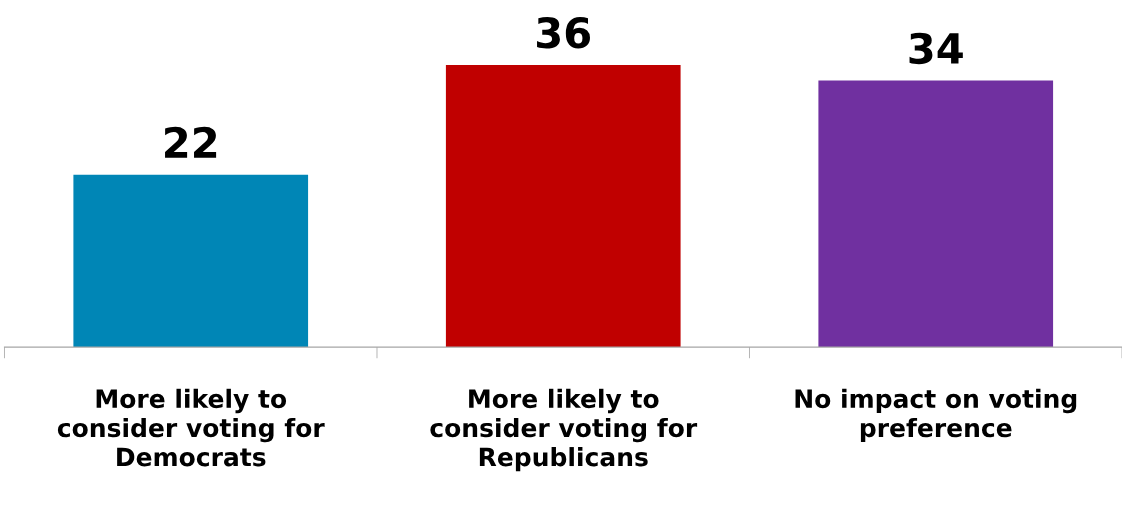  I want to click on x-tick-label: More likely to consider voting for Democrats, so click(191, 427).